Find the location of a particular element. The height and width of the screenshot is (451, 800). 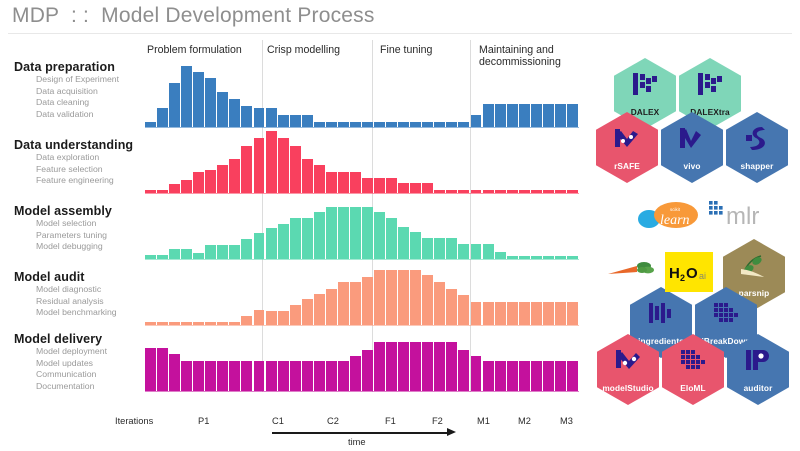

svg-text: scikit is located at coordinates (675, 209).